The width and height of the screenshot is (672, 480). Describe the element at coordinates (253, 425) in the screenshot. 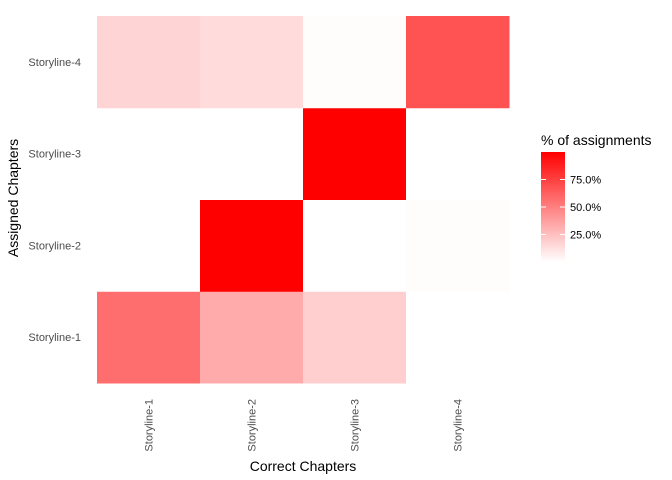

I see `x-tick-label: Storyline-2` at that location.